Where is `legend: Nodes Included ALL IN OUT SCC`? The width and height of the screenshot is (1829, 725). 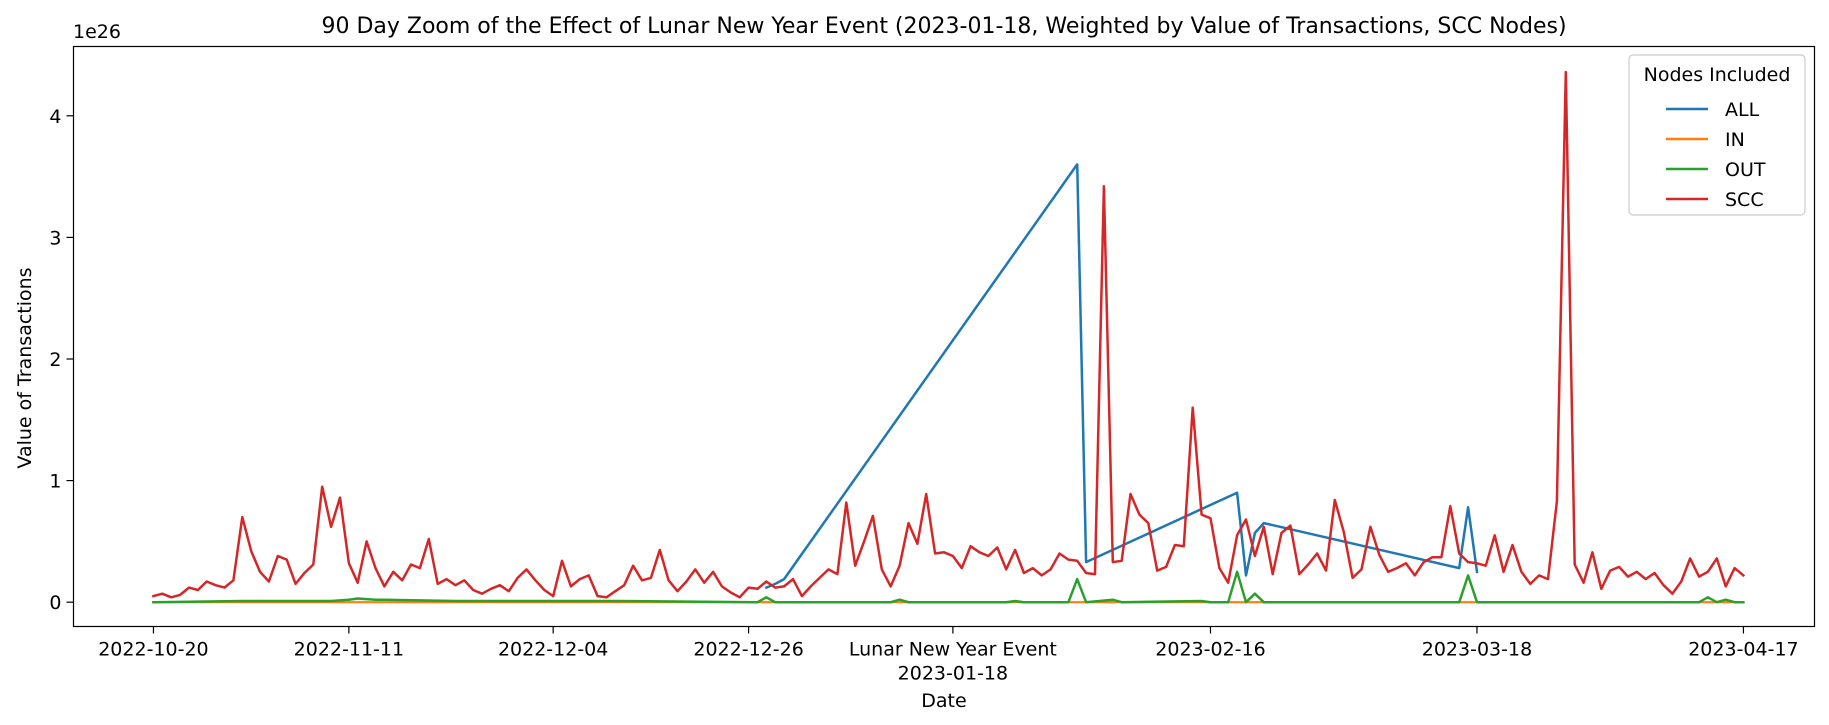
legend: Nodes Included ALL IN OUT SCC is located at coordinates (1717, 135).